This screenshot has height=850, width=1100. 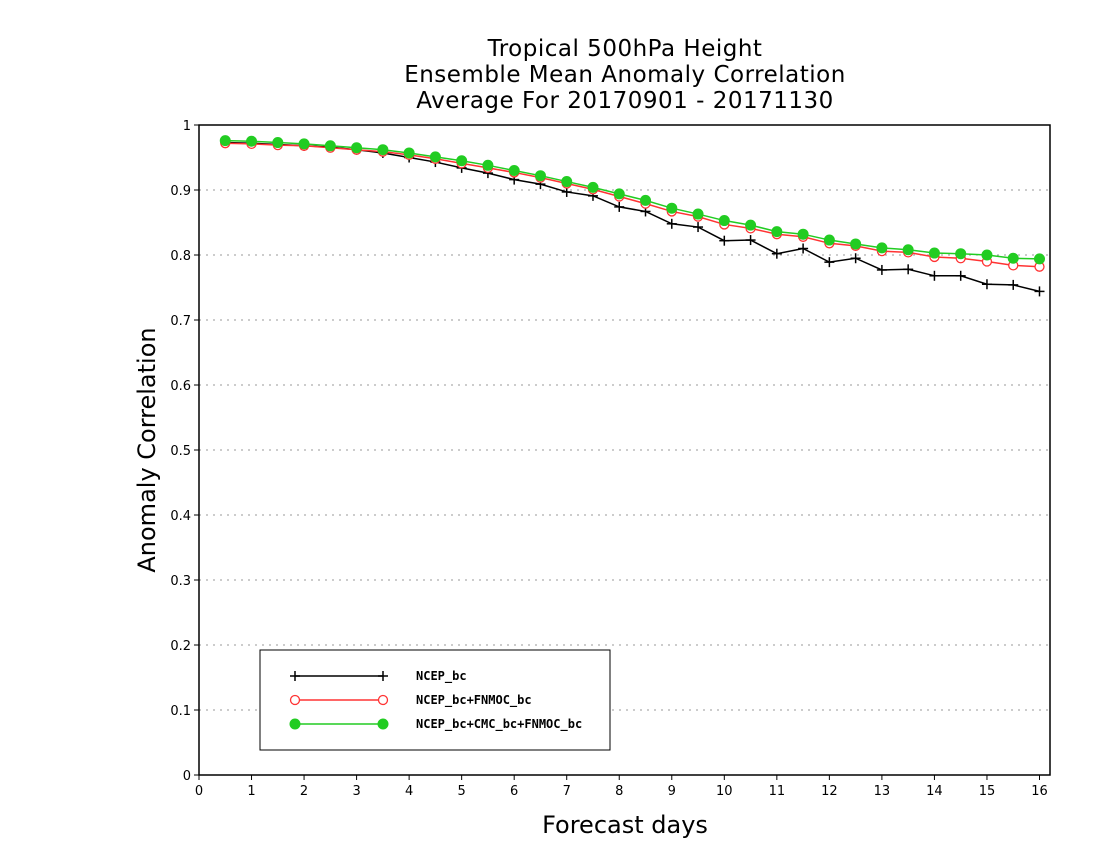 I want to click on y-axis-label: Anomaly Correlation, so click(x=147, y=449).